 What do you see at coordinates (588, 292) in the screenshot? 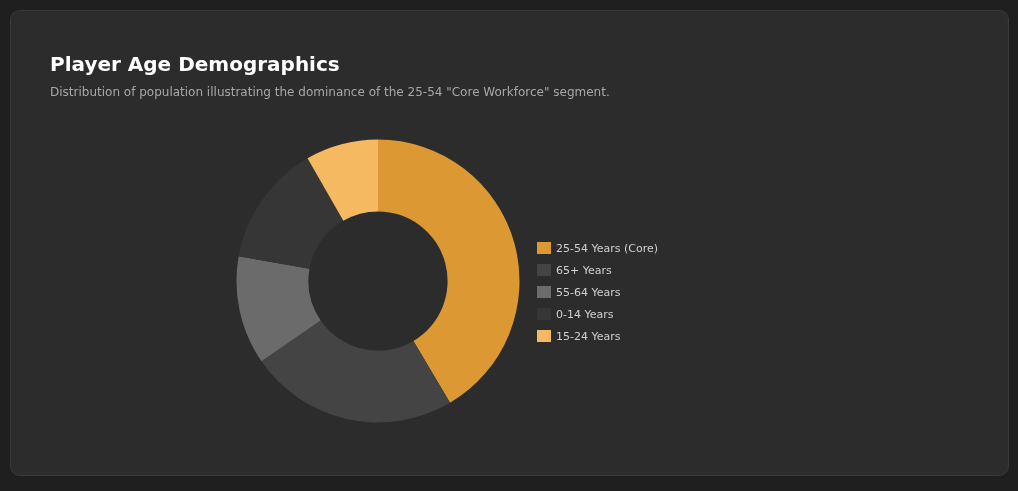
I see `legend-label: 55-64 Years` at bounding box center [588, 292].